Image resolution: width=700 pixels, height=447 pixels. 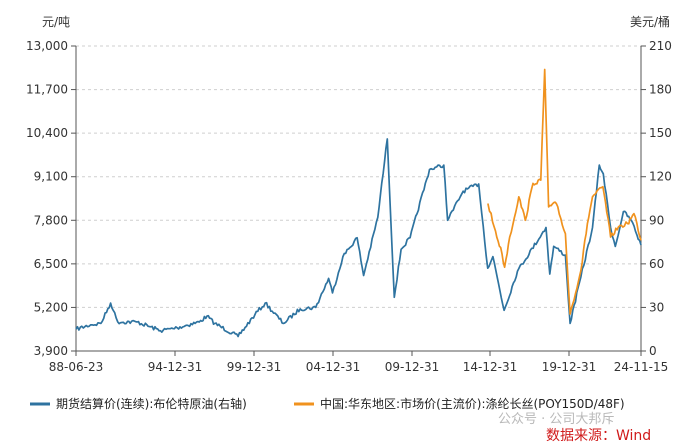 I want to click on x-tick-label: 14-12-31, so click(x=490, y=367).